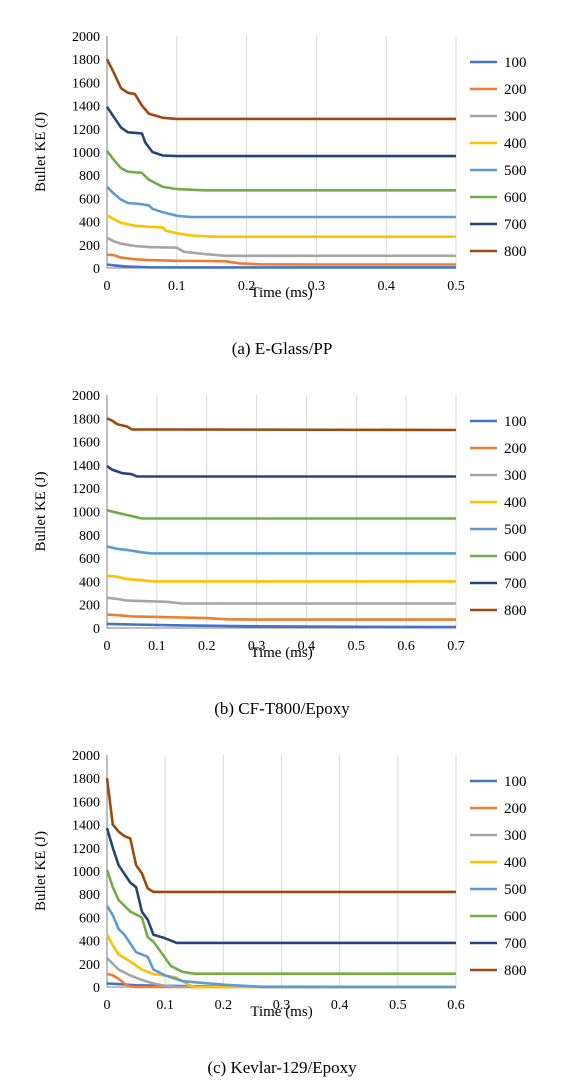 This screenshot has height=1091, width=575. What do you see at coordinates (456, 646) in the screenshot?
I see `x-tick-label: 0.7` at bounding box center [456, 646].